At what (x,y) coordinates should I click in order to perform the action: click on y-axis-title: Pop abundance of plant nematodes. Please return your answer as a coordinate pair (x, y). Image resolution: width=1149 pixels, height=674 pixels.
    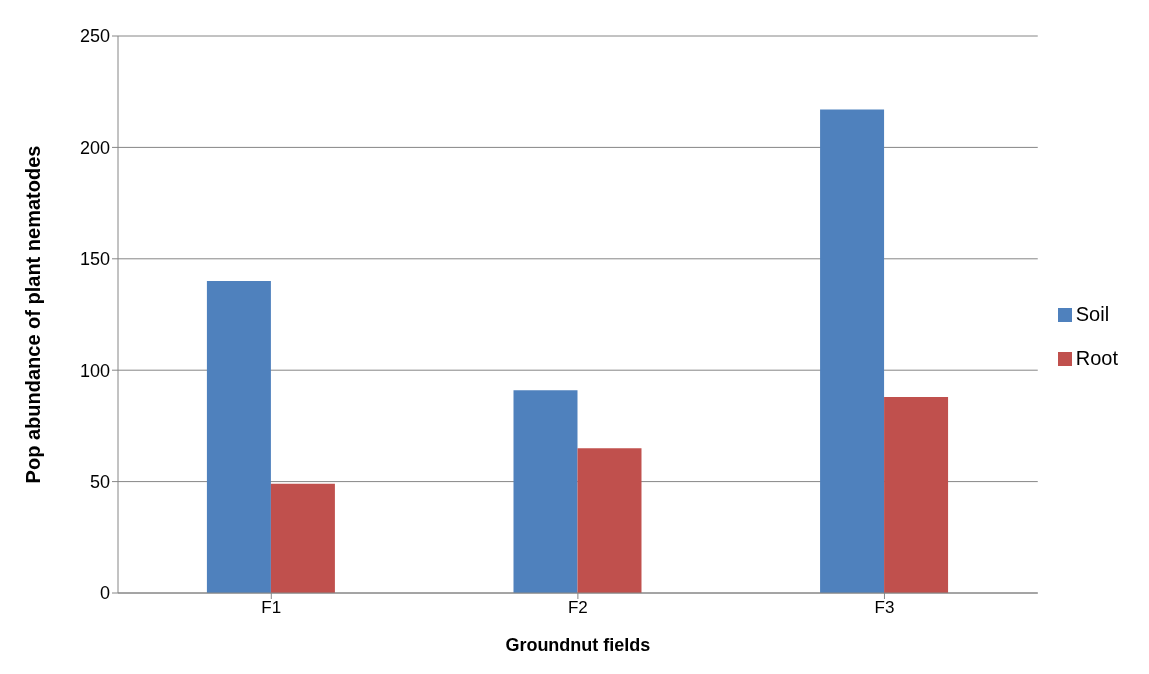
    Looking at the image, I should click on (33, 314).